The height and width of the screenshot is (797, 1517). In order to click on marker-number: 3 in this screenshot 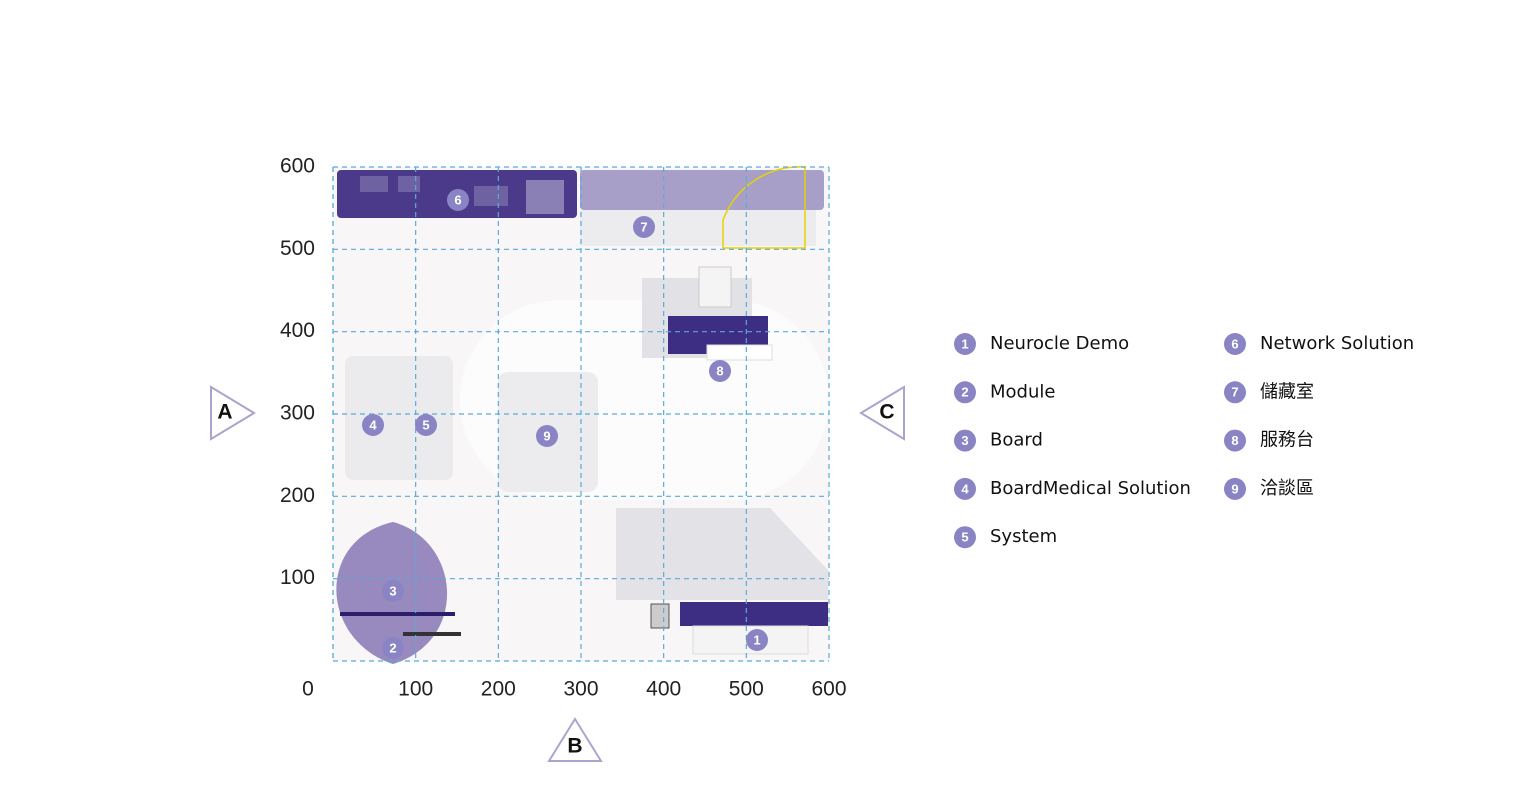, I will do `click(392, 590)`.